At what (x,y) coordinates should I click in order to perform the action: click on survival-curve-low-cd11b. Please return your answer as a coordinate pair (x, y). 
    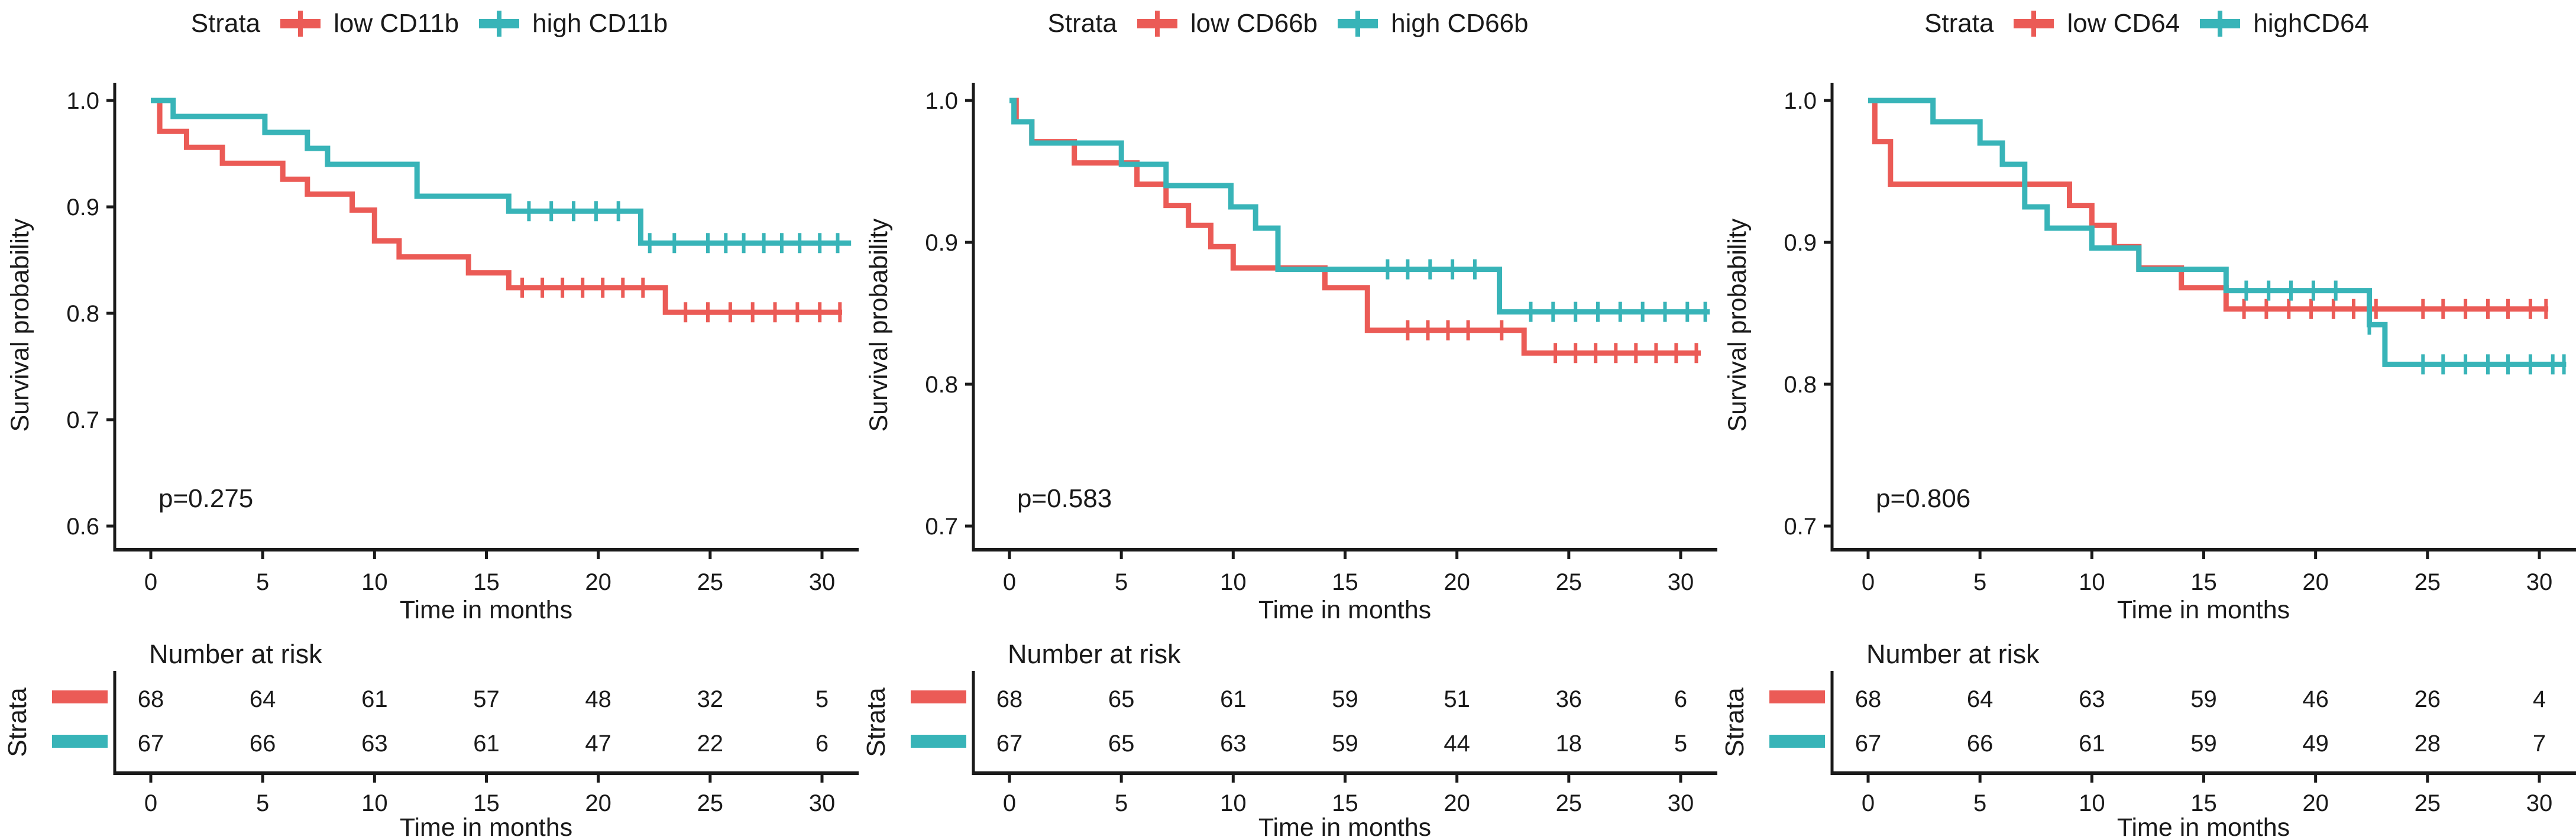
    Looking at the image, I should click on (497, 206).